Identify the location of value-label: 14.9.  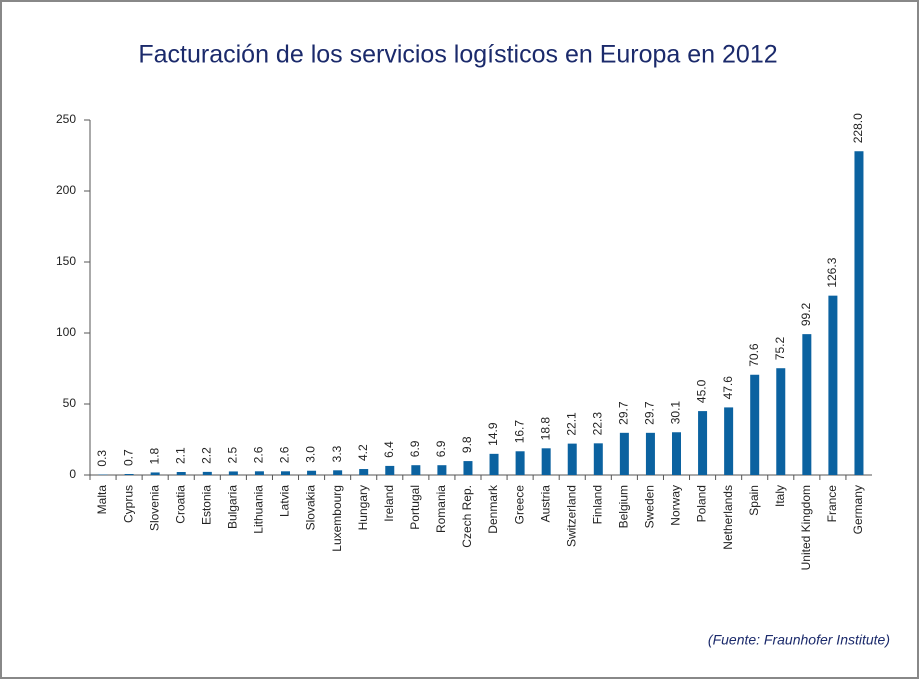
(493, 434).